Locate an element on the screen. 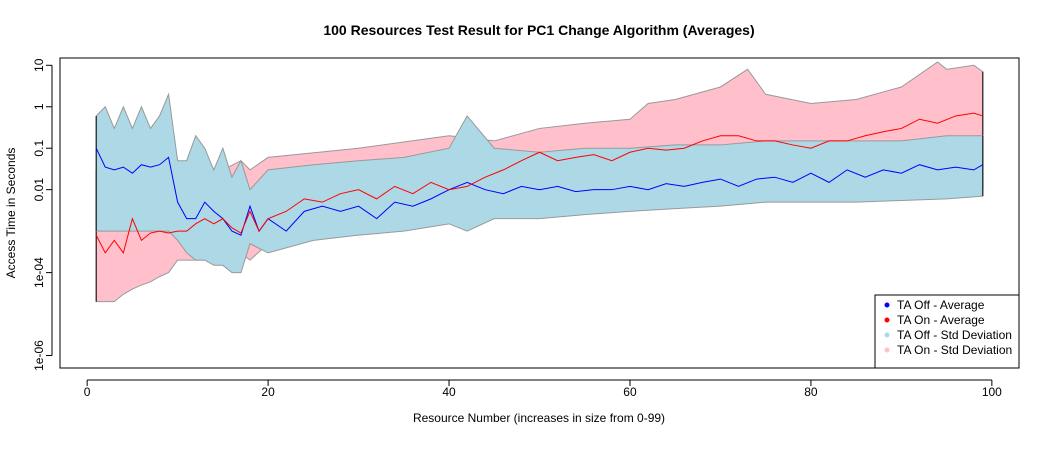 The width and height of the screenshot is (1049, 463). x-tick-label-1: 20 is located at coordinates (268, 392).